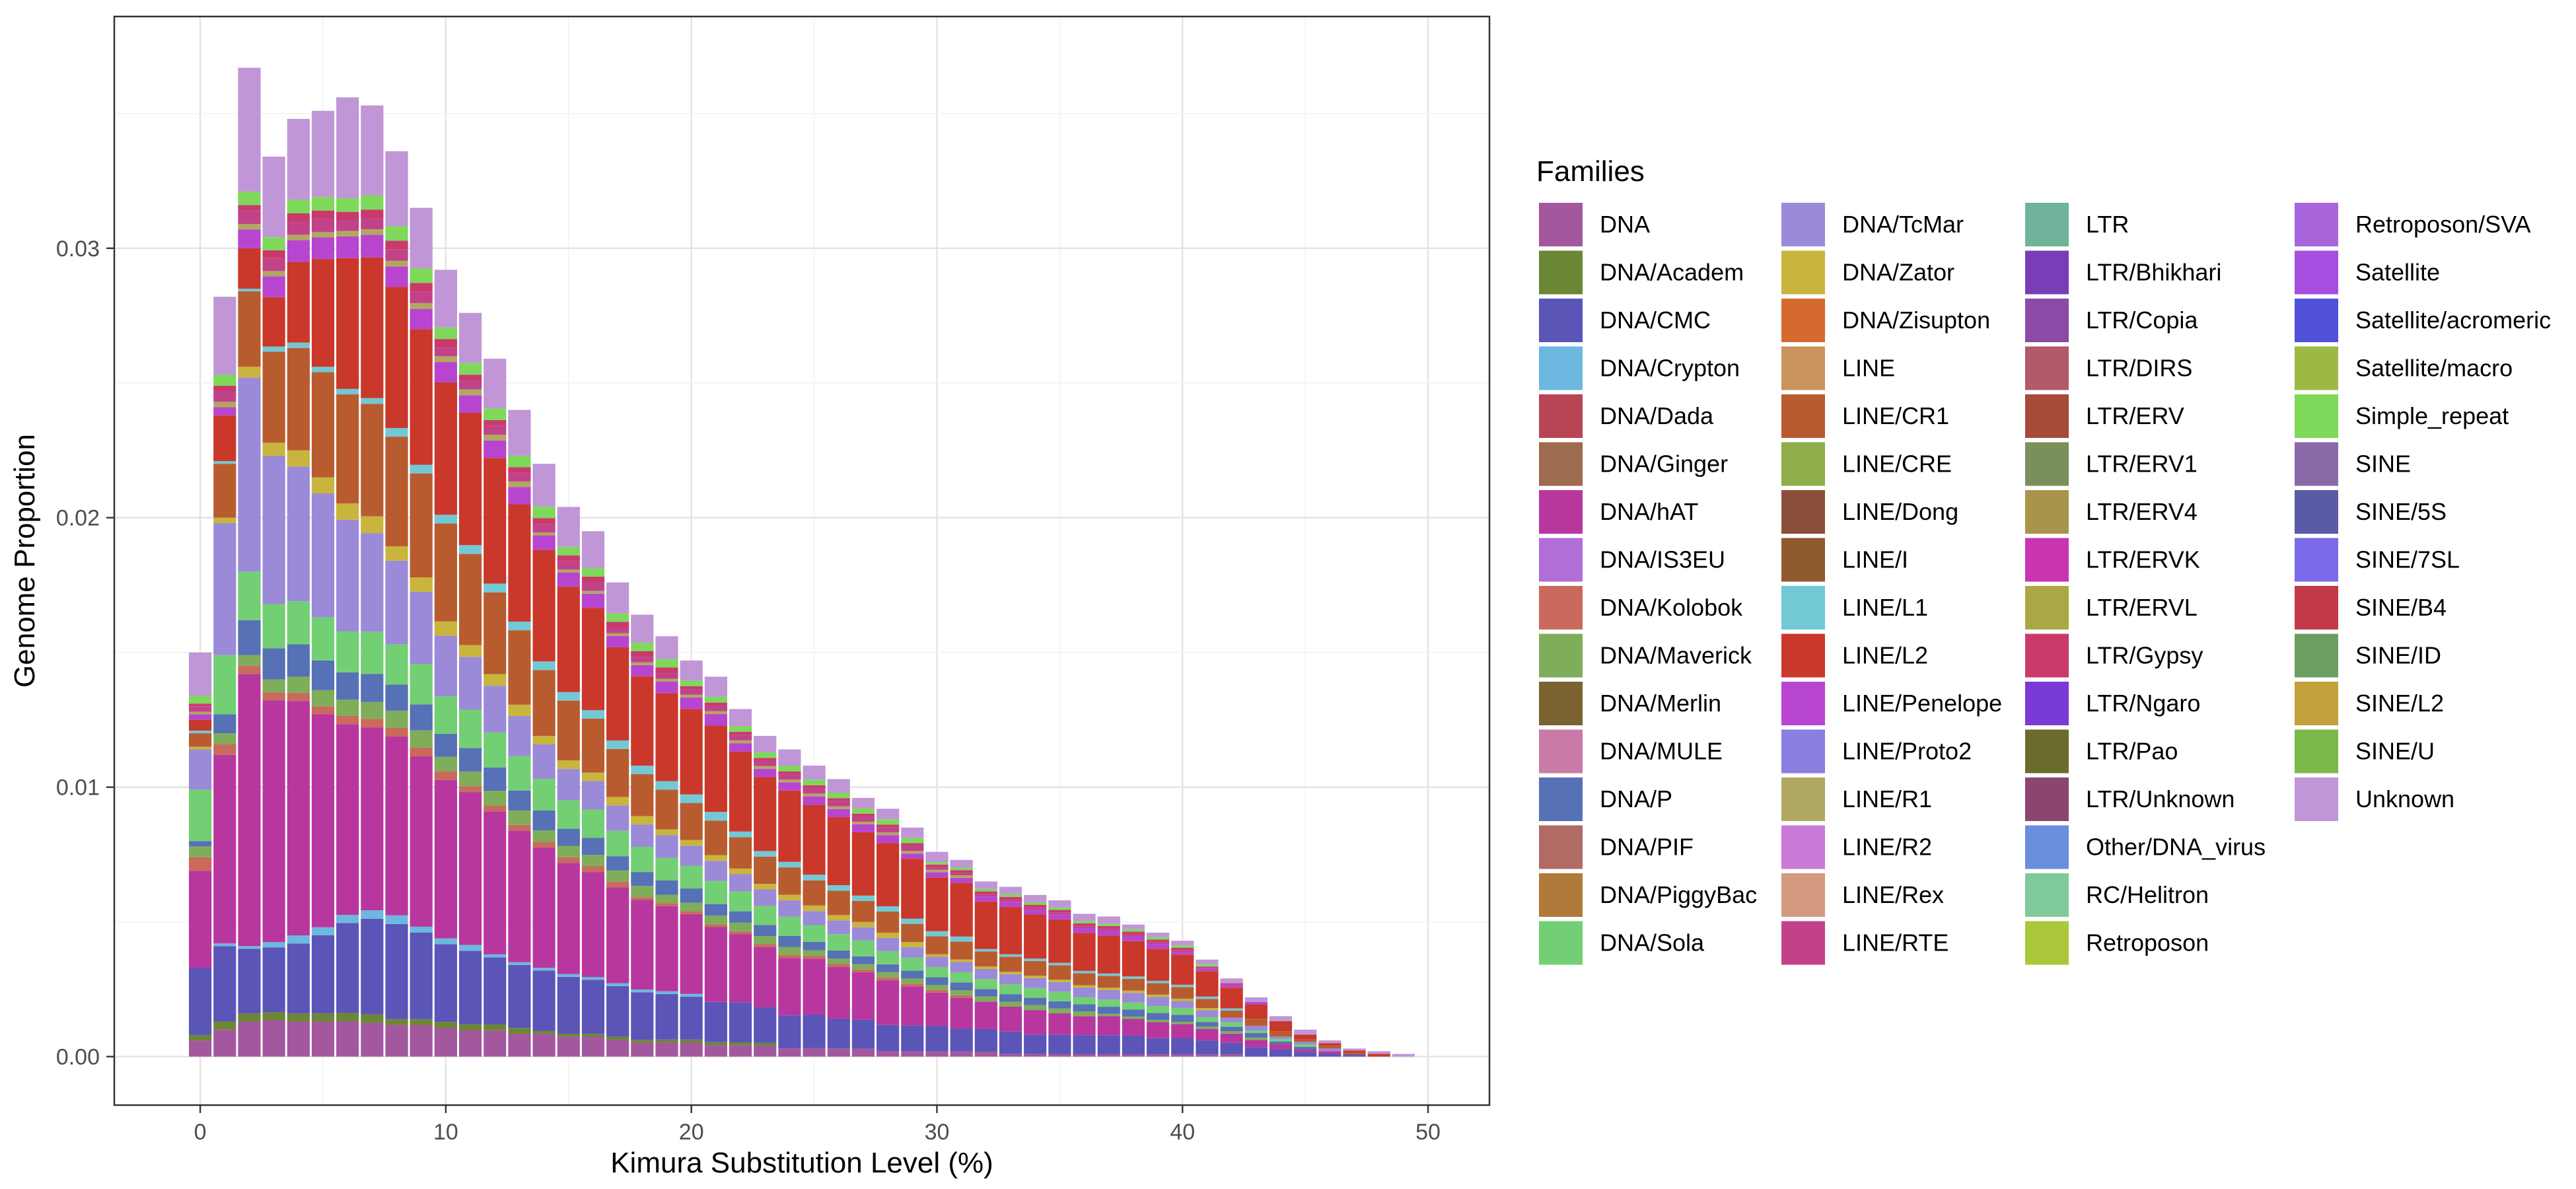 The image size is (2576, 1189). What do you see at coordinates (2142, 464) in the screenshot?
I see `legend-label: LTR/ERV1` at bounding box center [2142, 464].